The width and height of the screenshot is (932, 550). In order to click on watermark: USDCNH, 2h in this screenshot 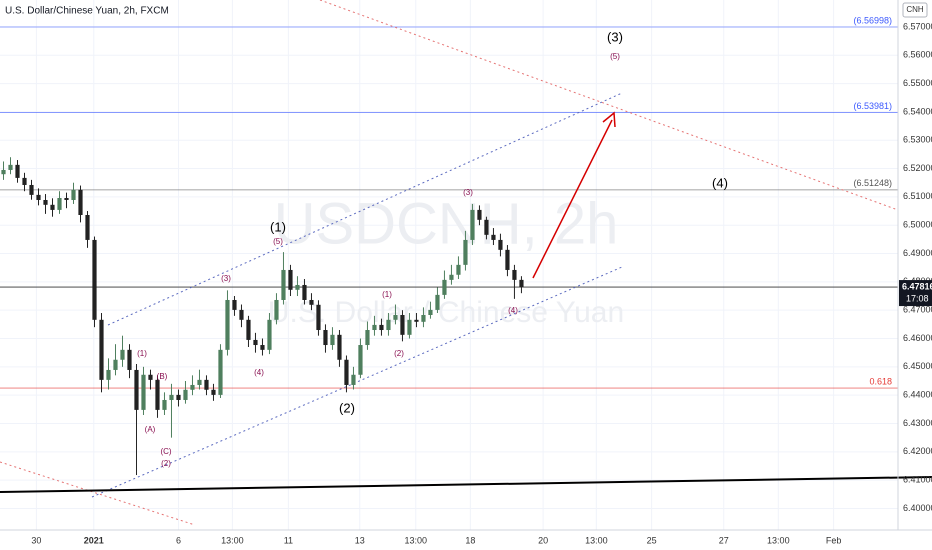, I will do `click(446, 223)`.